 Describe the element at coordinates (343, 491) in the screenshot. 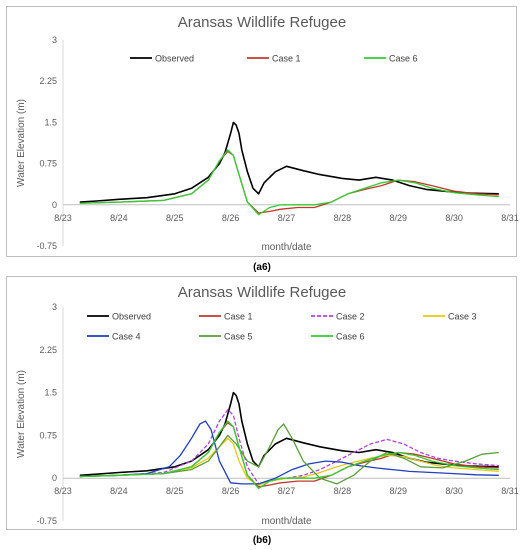

I see `chart-b-x-tick-label: 8/28` at that location.